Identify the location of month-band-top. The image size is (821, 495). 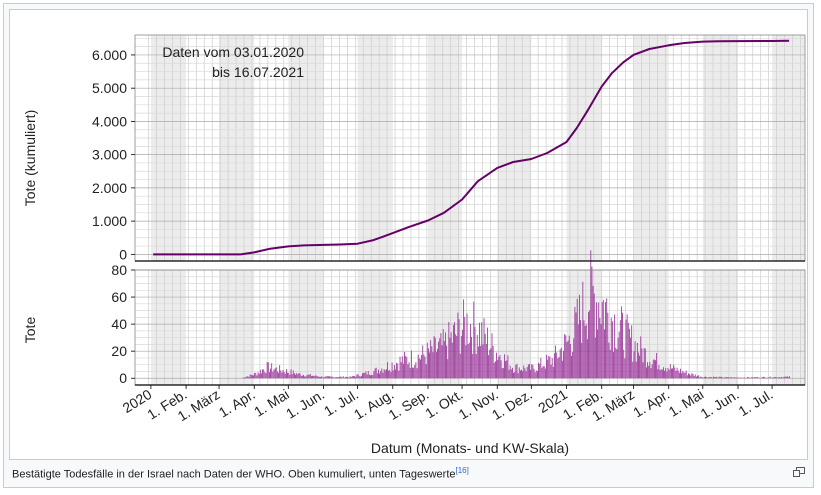
(788, 148).